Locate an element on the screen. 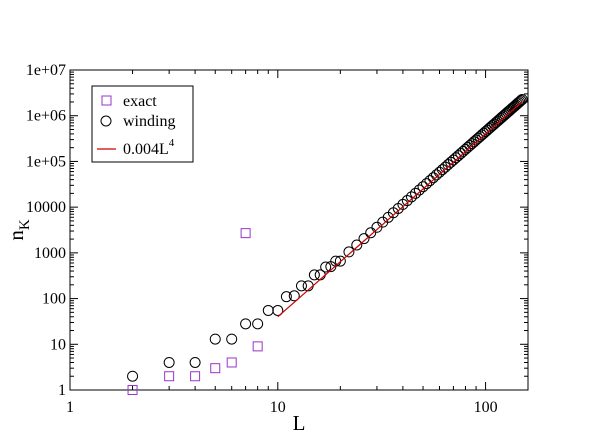  y-tick-label: 10 is located at coordinates (58, 344).